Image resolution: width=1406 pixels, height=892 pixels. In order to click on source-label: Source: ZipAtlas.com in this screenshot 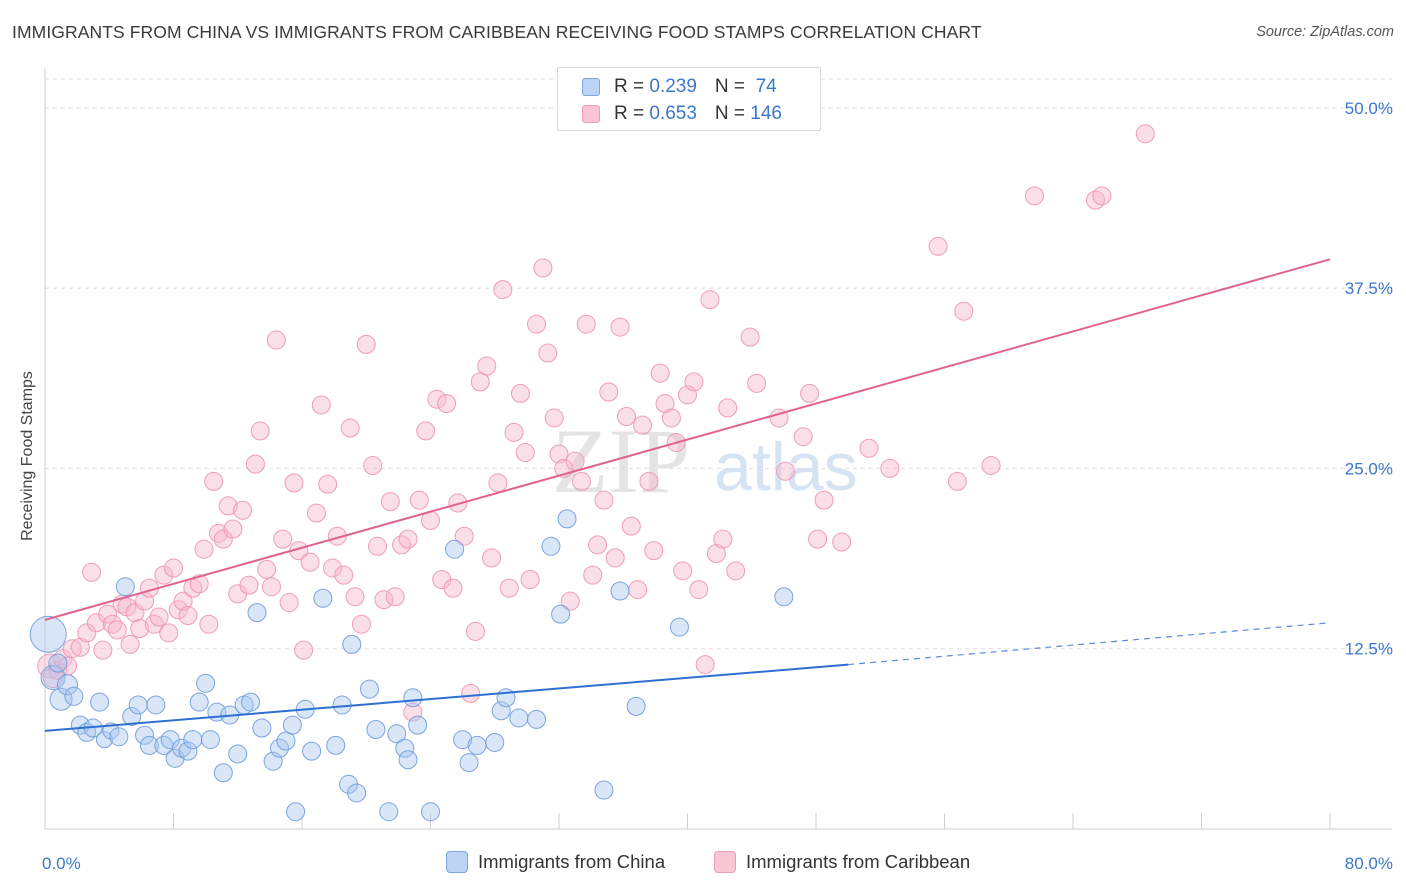, I will do `click(1325, 32)`.